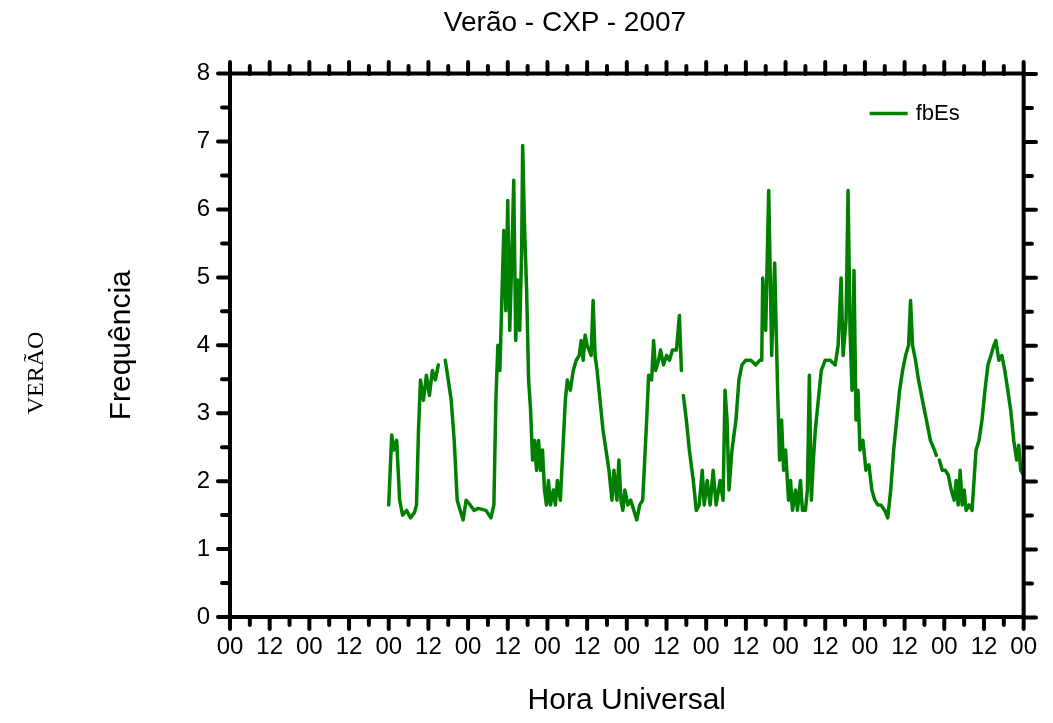 The height and width of the screenshot is (723, 1053). Describe the element at coordinates (203, 411) in the screenshot. I see `y-tick-label: 3` at that location.